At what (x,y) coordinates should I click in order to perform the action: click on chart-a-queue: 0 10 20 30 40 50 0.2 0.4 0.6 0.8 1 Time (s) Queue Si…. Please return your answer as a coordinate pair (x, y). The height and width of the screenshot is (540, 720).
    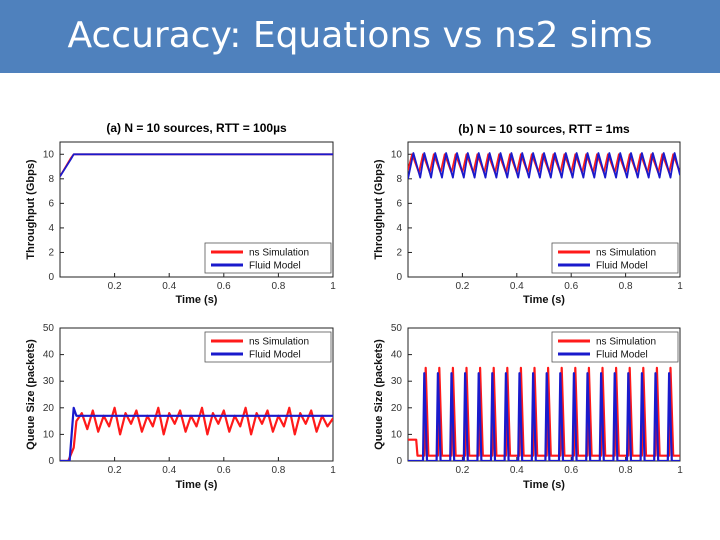
    Looking at the image, I should click on (180, 407).